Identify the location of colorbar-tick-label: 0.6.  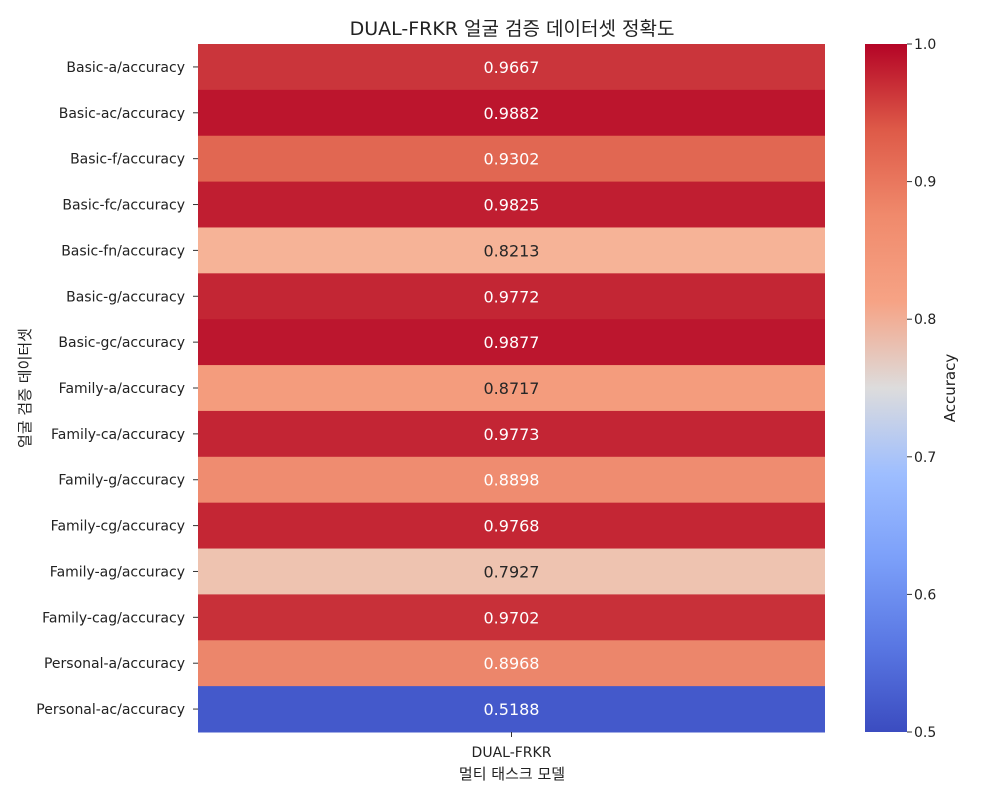
(925, 595).